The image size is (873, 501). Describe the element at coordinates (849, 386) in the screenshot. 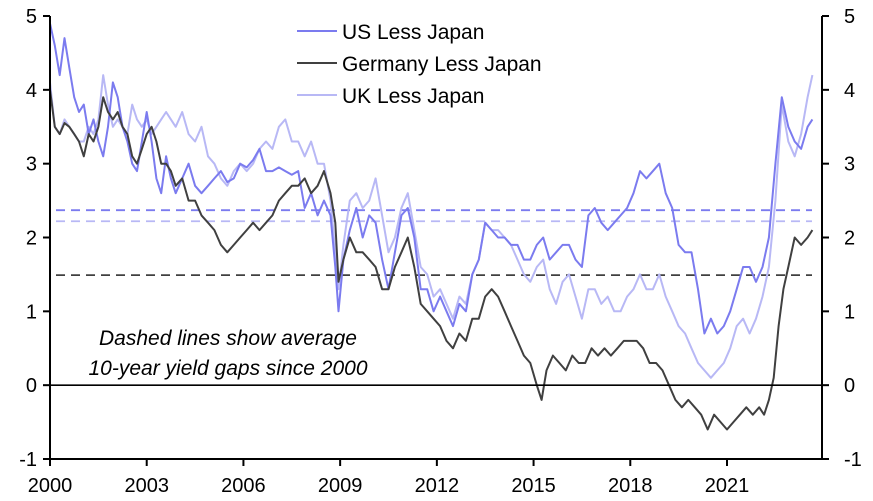

I see `y-tick-label-right: 0` at that location.